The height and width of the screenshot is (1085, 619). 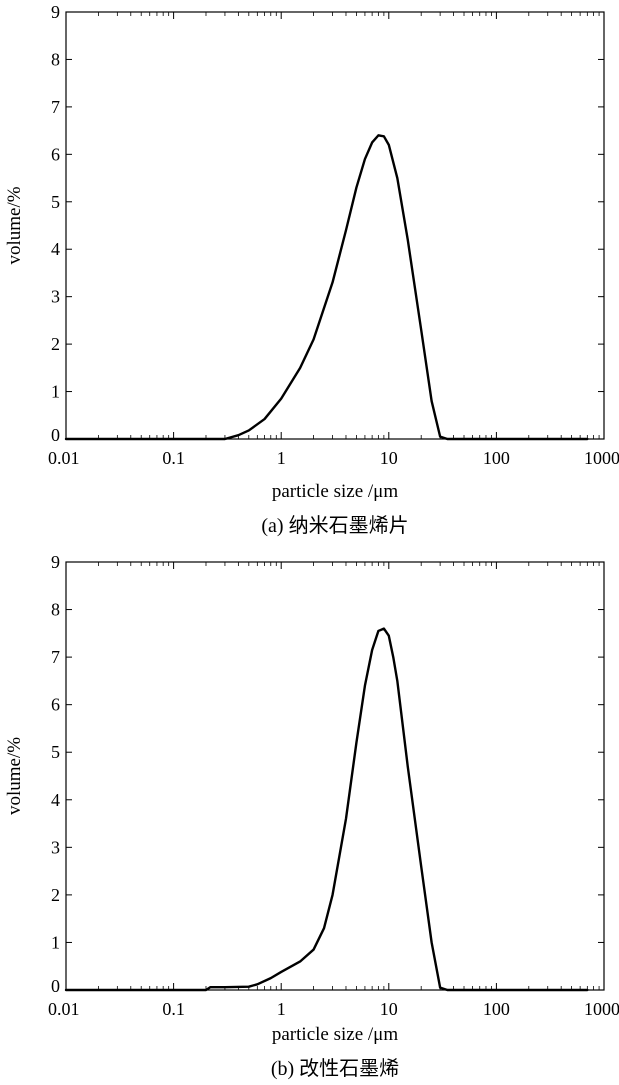 I want to click on figure-caption: (a) 纳米石墨烯片, so click(x=334, y=525).